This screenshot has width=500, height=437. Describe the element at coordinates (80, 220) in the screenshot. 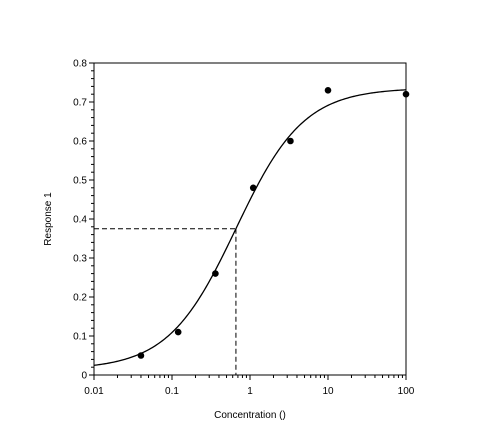

I see `y-tick-label: 0.4` at that location.